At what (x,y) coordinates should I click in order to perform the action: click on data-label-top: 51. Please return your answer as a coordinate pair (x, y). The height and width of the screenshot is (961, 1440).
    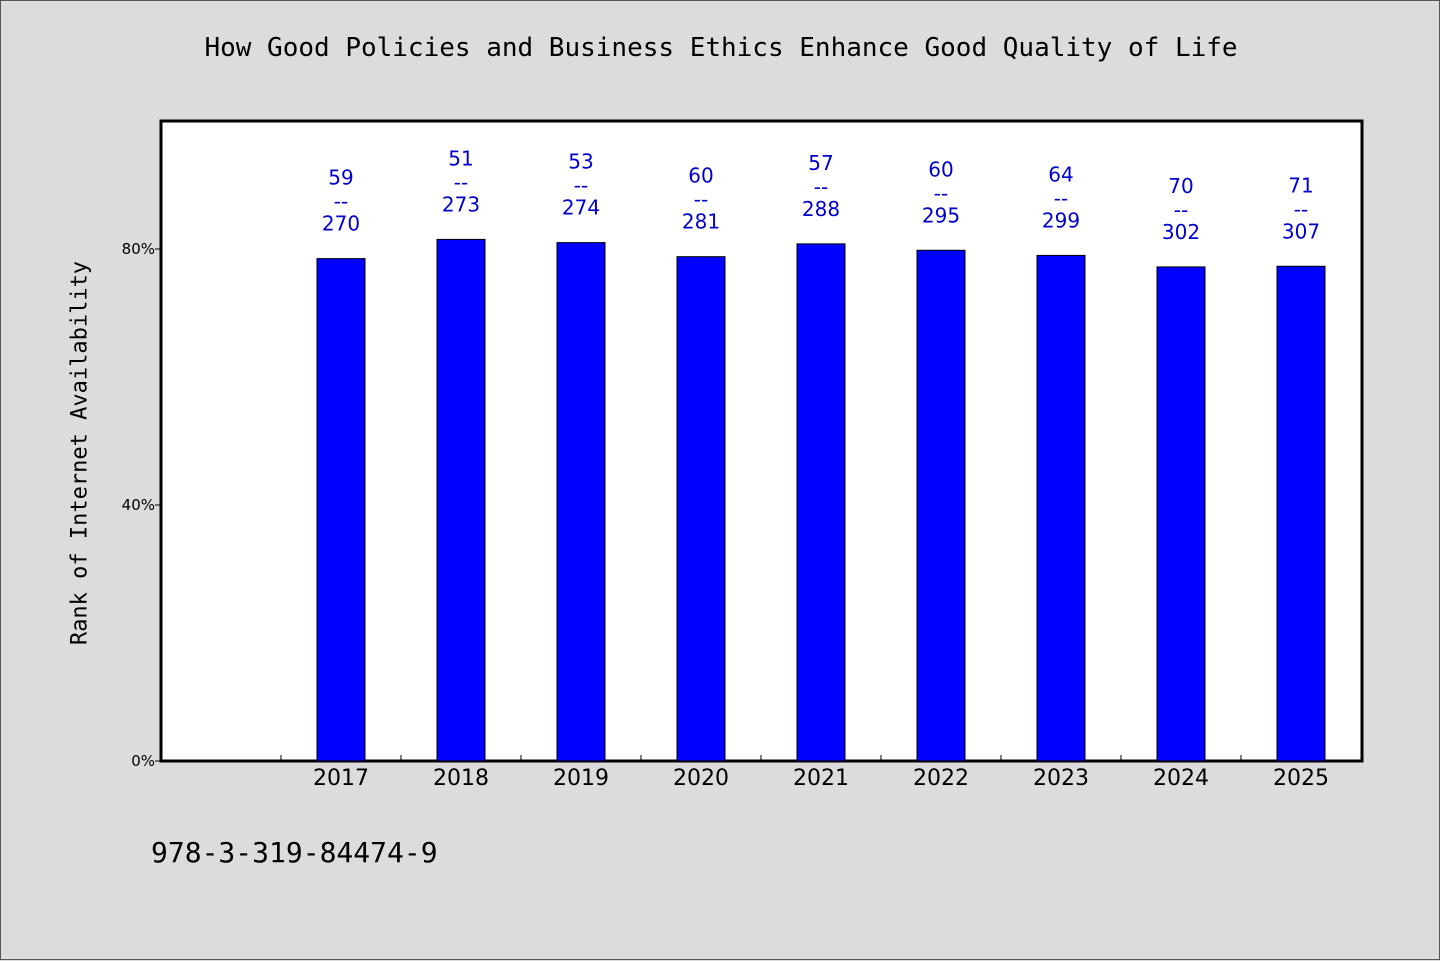
    Looking at the image, I should click on (460, 158).